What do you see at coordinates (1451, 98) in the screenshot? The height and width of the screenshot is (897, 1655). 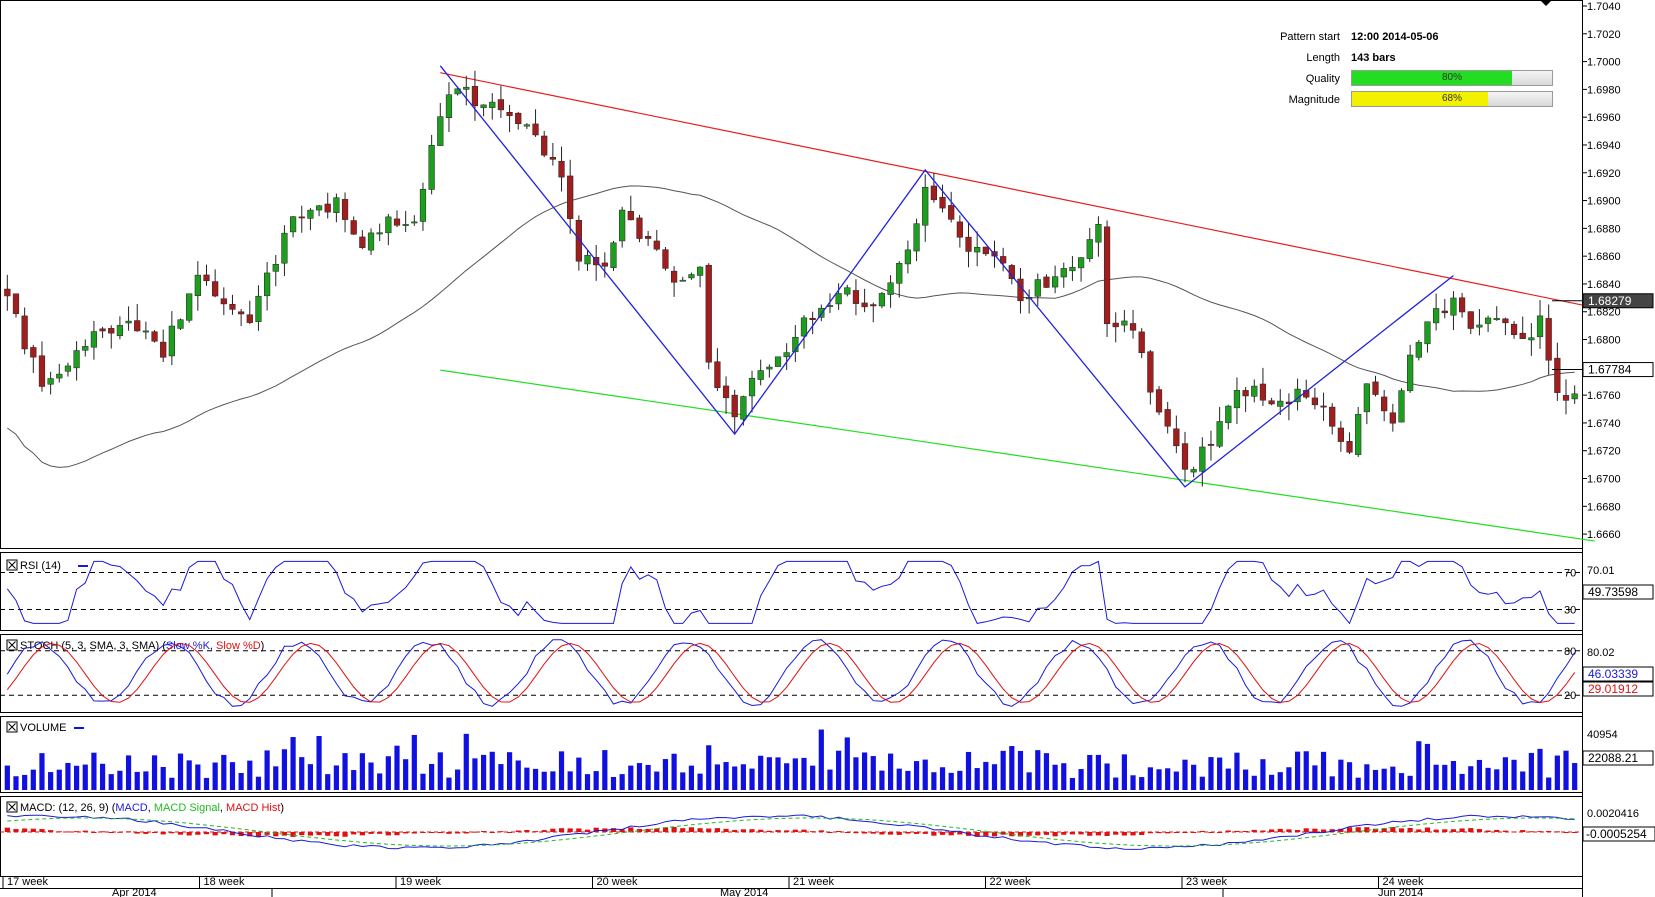 I see `magnitude-bar-value: 68%` at bounding box center [1451, 98].